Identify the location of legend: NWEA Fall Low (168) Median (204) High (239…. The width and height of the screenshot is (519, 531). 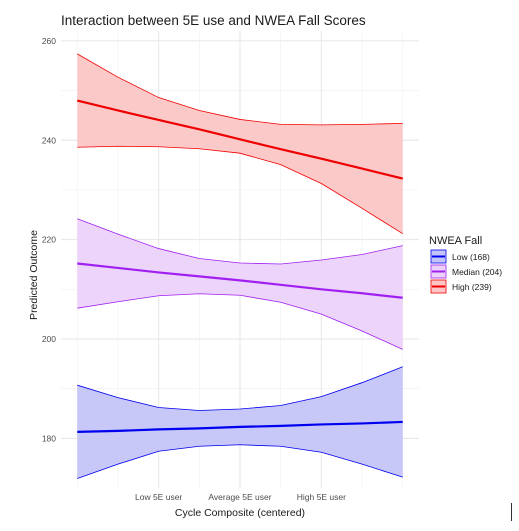
(465, 264).